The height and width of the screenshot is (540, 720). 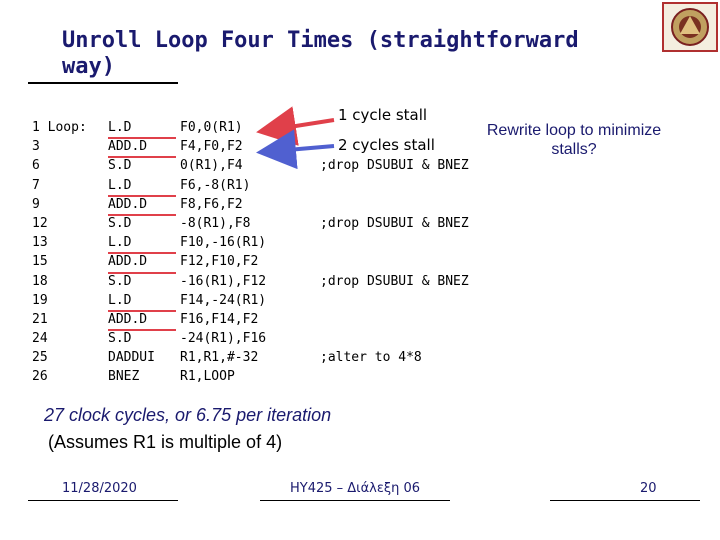 I want to click on operands: F0,0(R1), so click(x=211, y=127).